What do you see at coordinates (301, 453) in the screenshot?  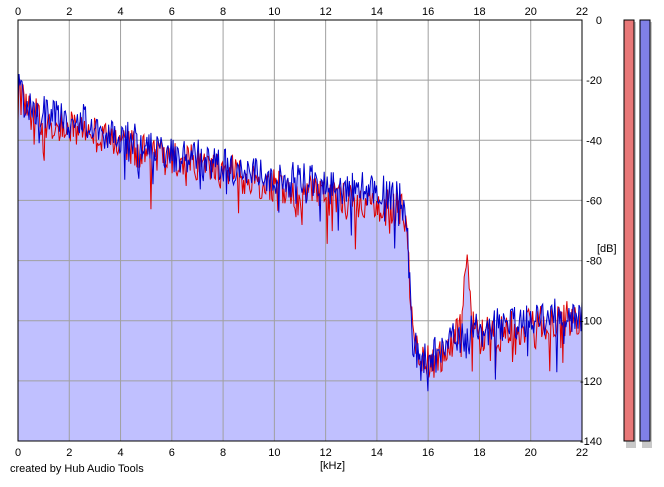 I see `x-tick-labels-bottom: 0 2 4 6 8 10 12 14 16 18 20 22` at bounding box center [301, 453].